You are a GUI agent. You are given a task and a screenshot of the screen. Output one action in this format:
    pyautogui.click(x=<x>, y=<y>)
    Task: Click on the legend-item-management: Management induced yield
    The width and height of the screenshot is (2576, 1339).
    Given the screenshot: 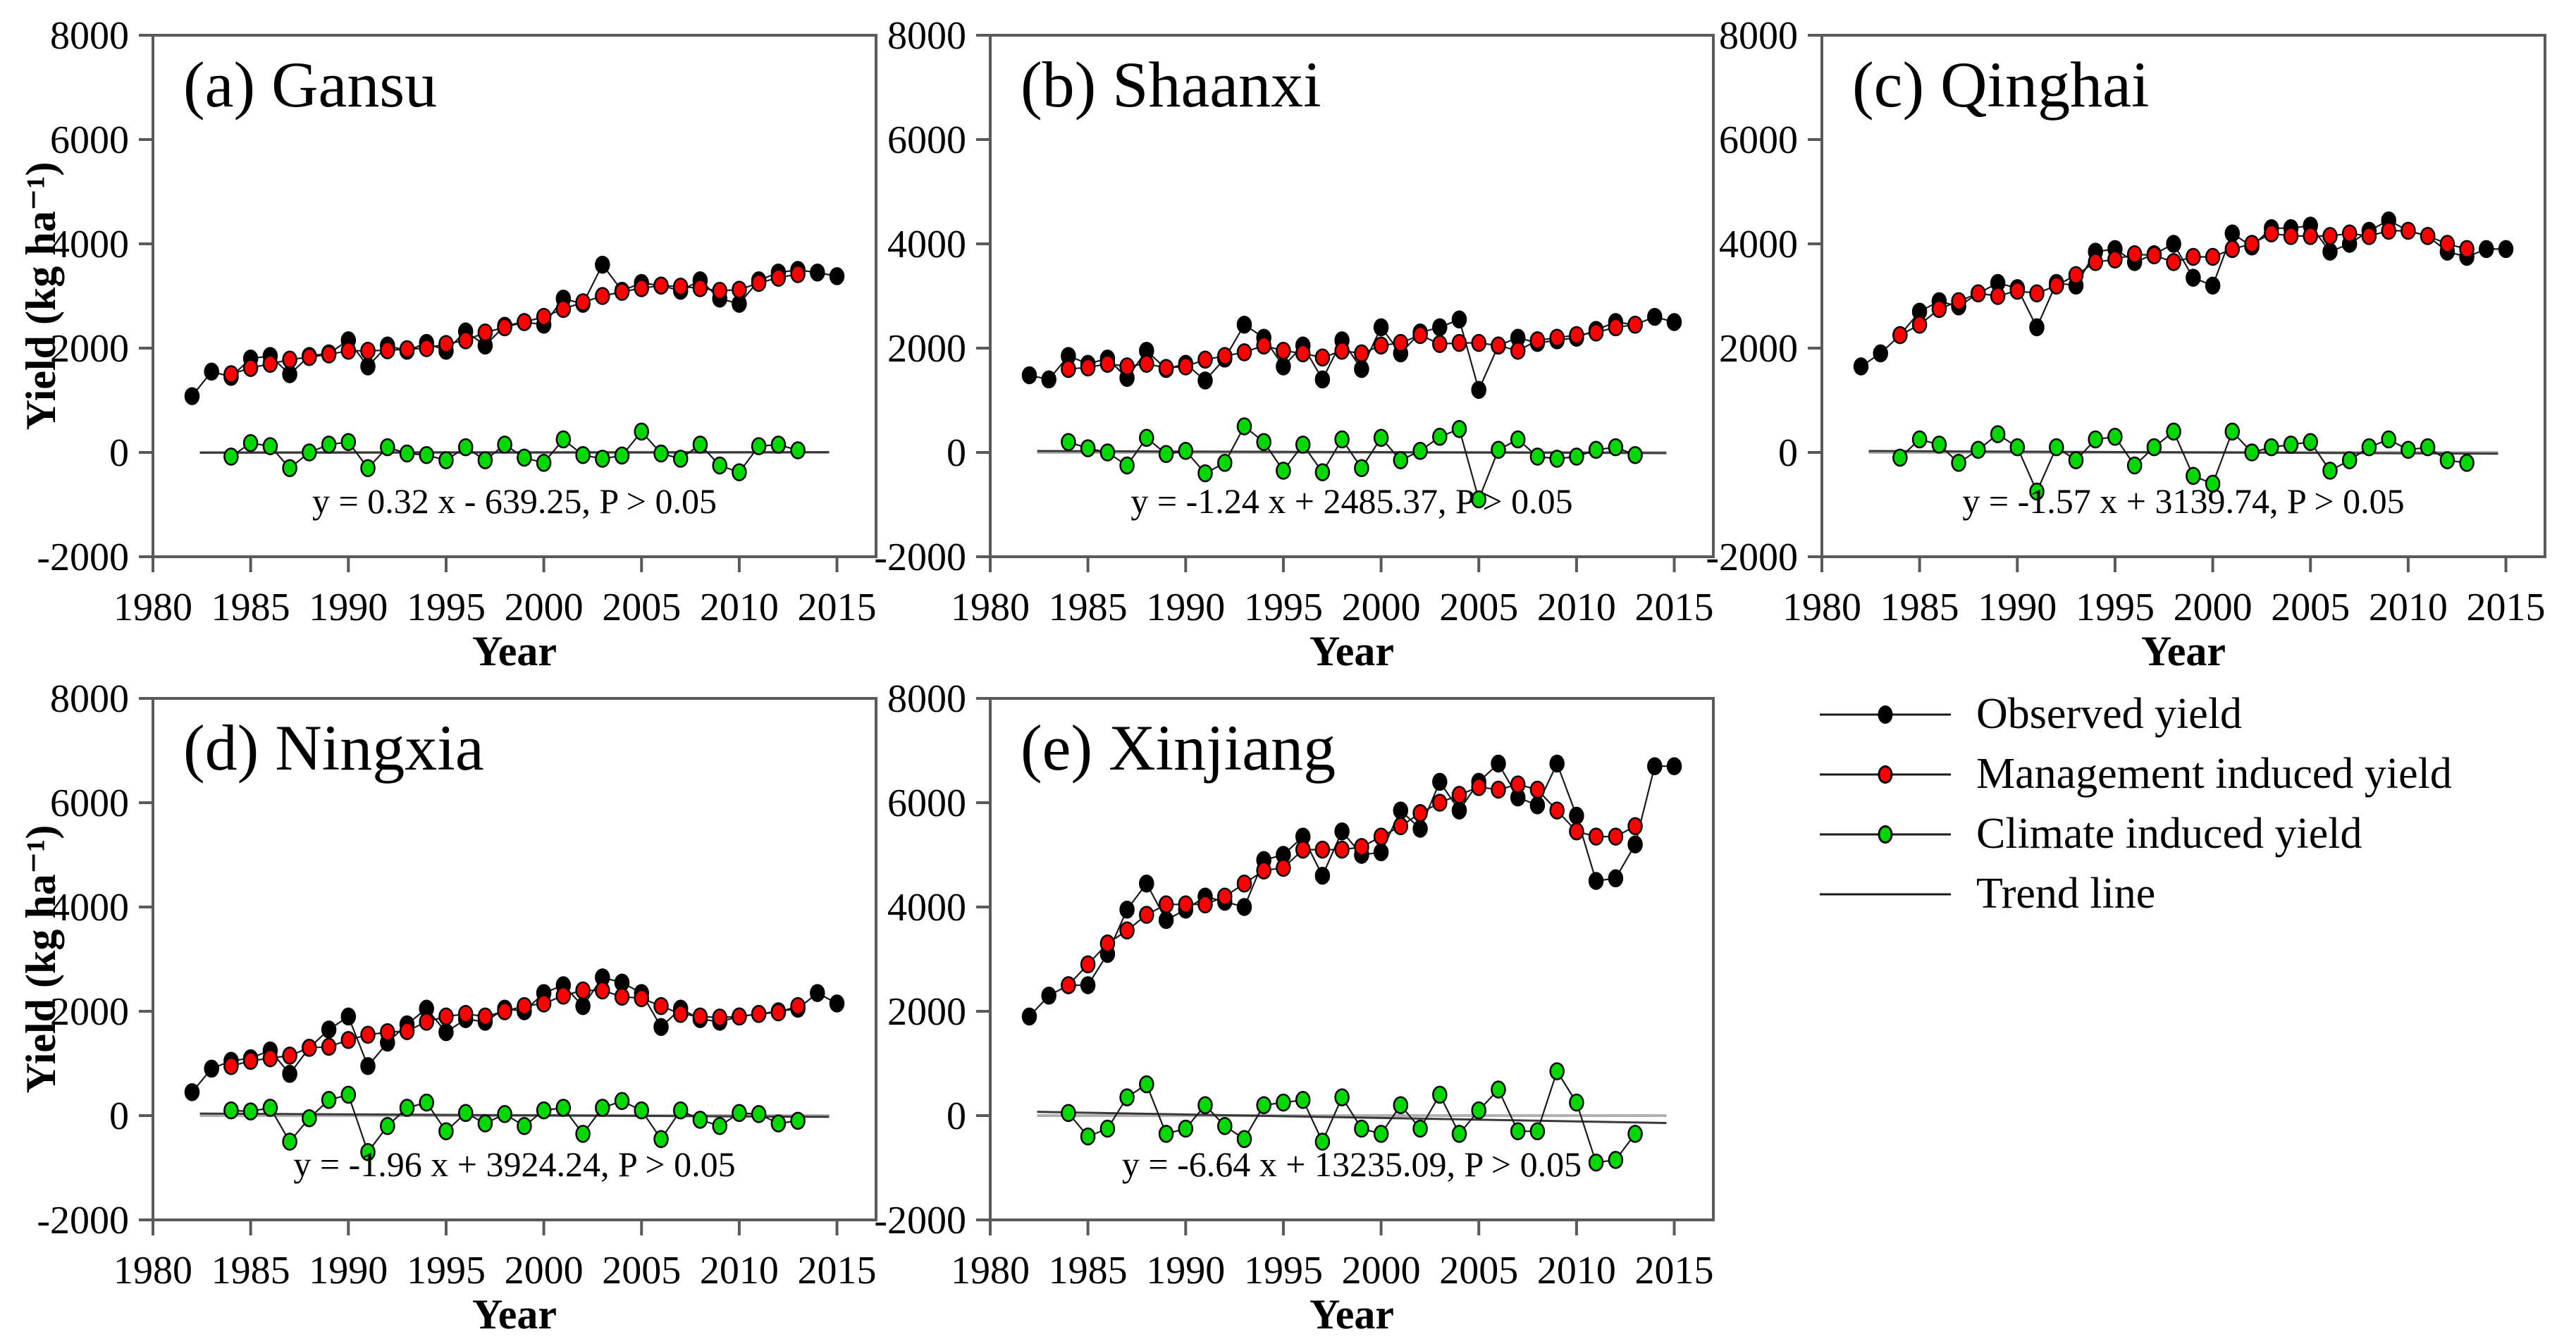 What is the action you would take?
    pyautogui.click(x=2141, y=774)
    